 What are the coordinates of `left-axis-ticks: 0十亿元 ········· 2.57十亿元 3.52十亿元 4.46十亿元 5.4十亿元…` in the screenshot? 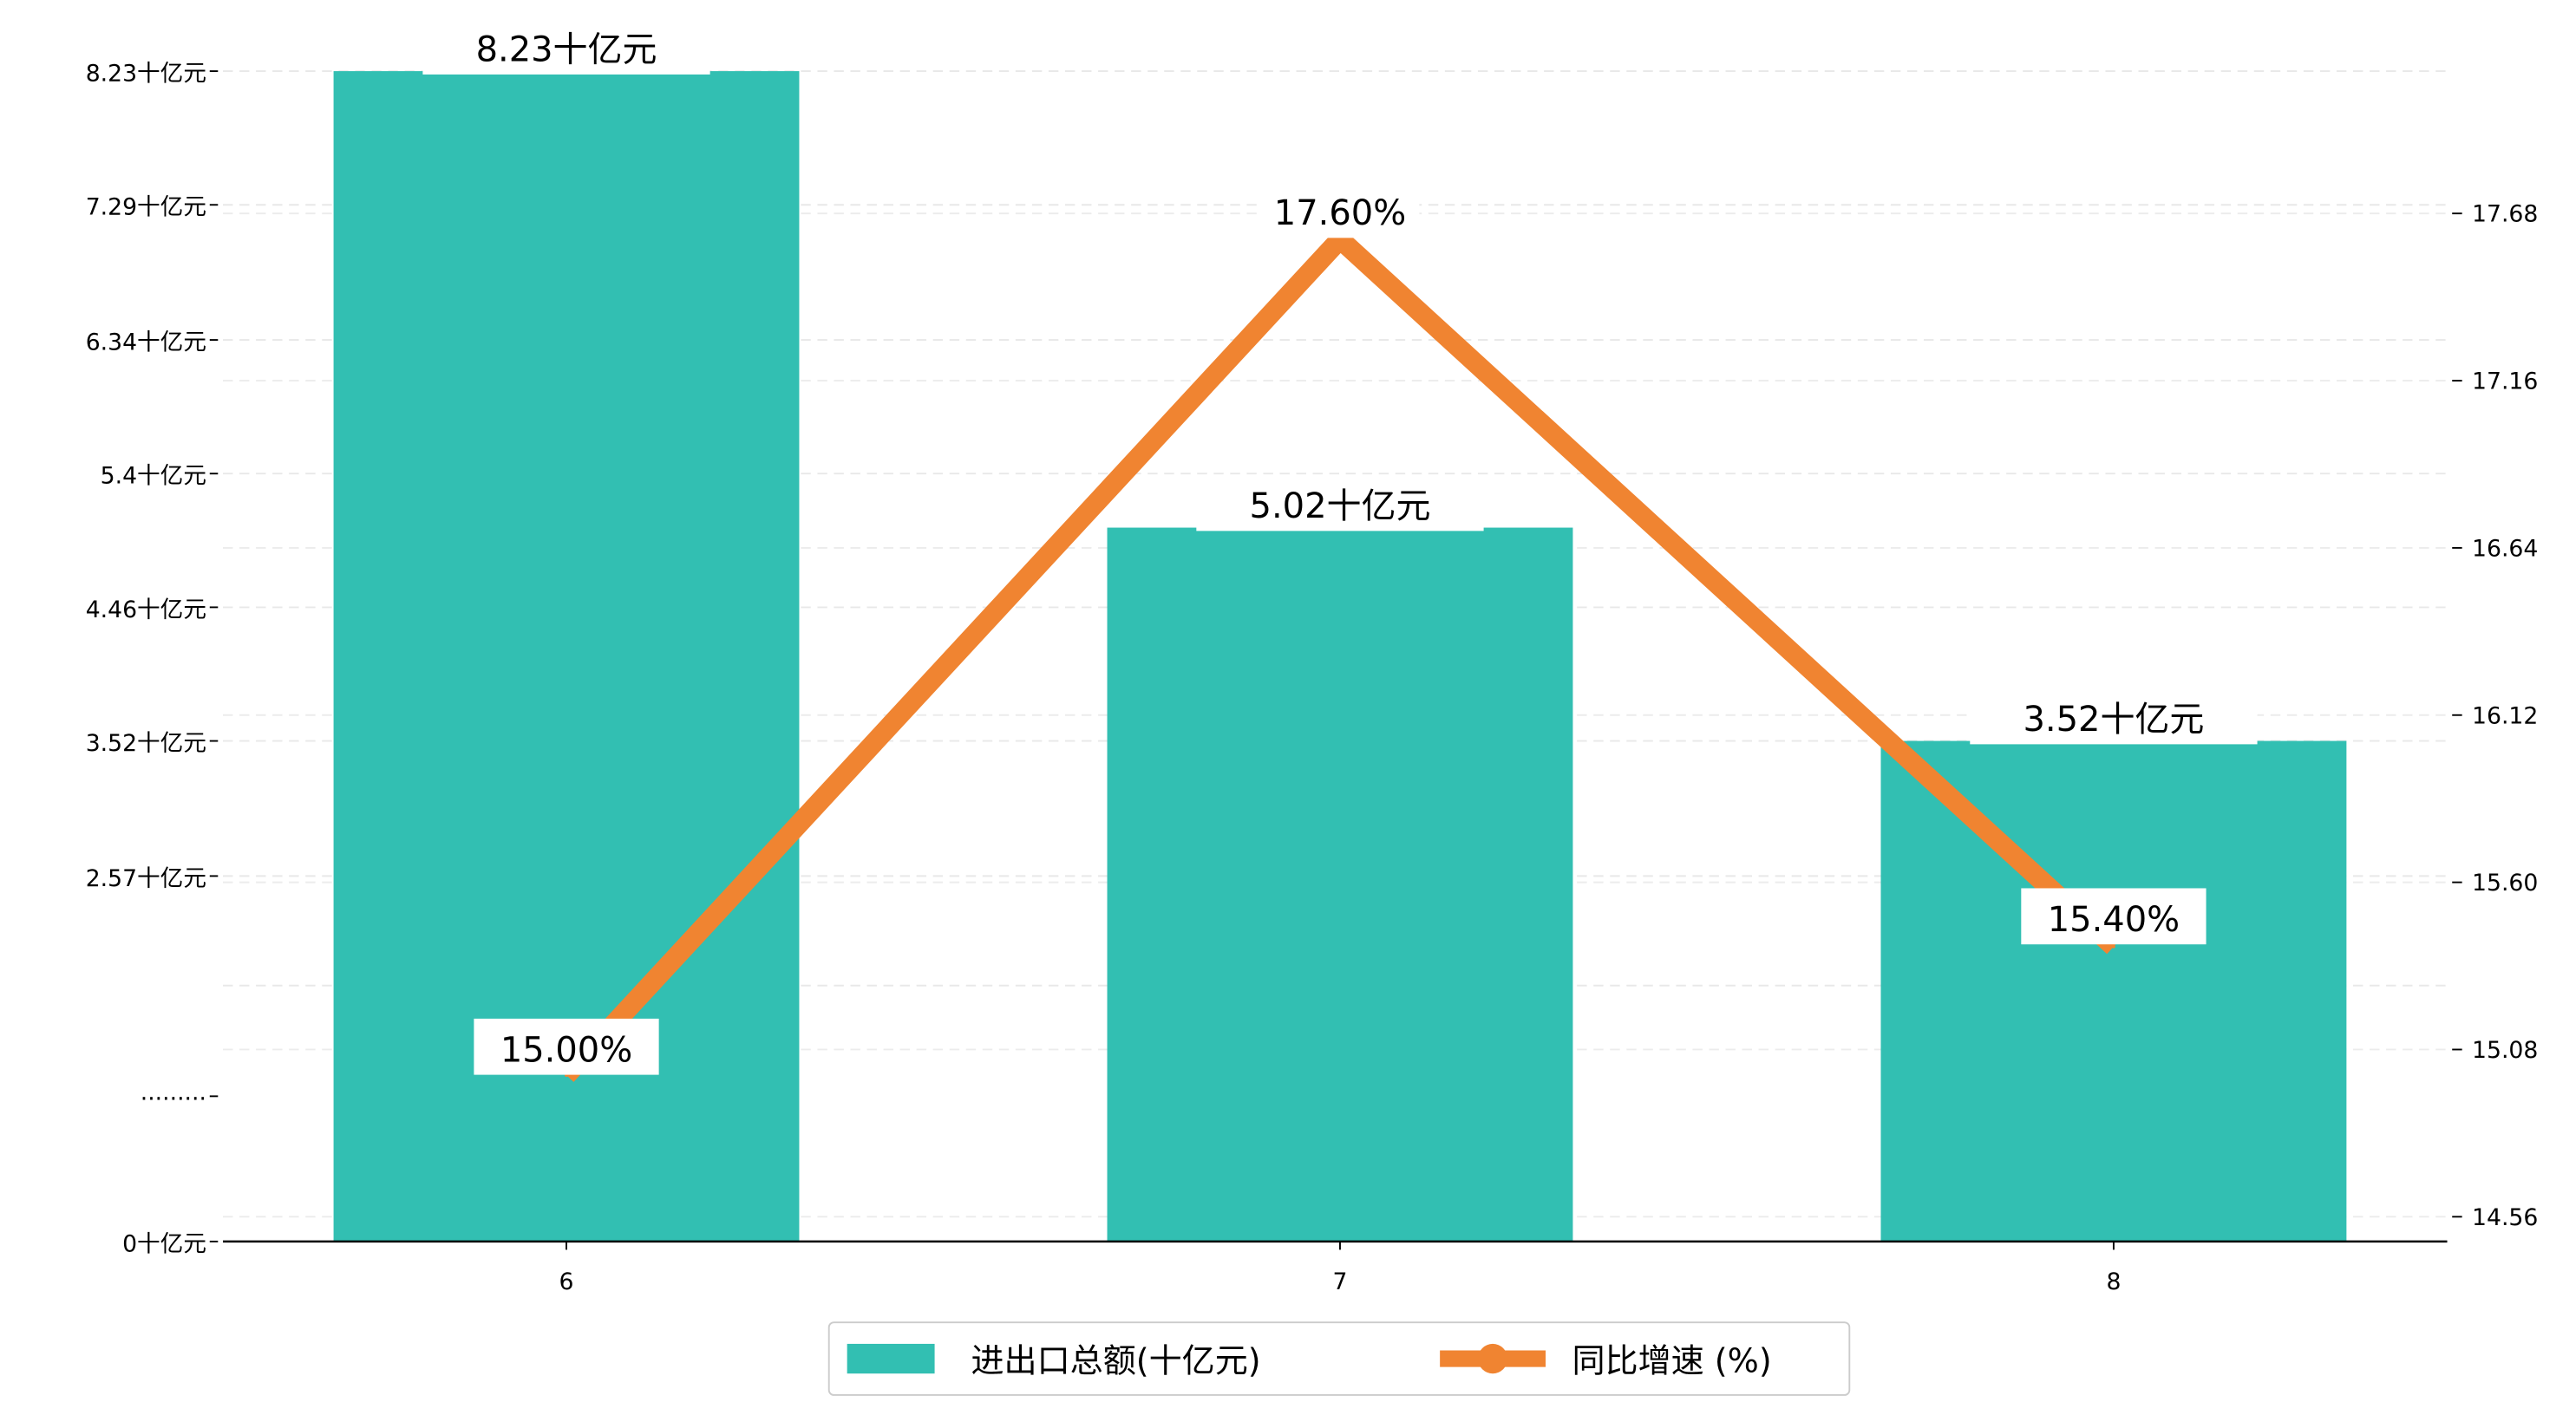 It's located at (152, 658).